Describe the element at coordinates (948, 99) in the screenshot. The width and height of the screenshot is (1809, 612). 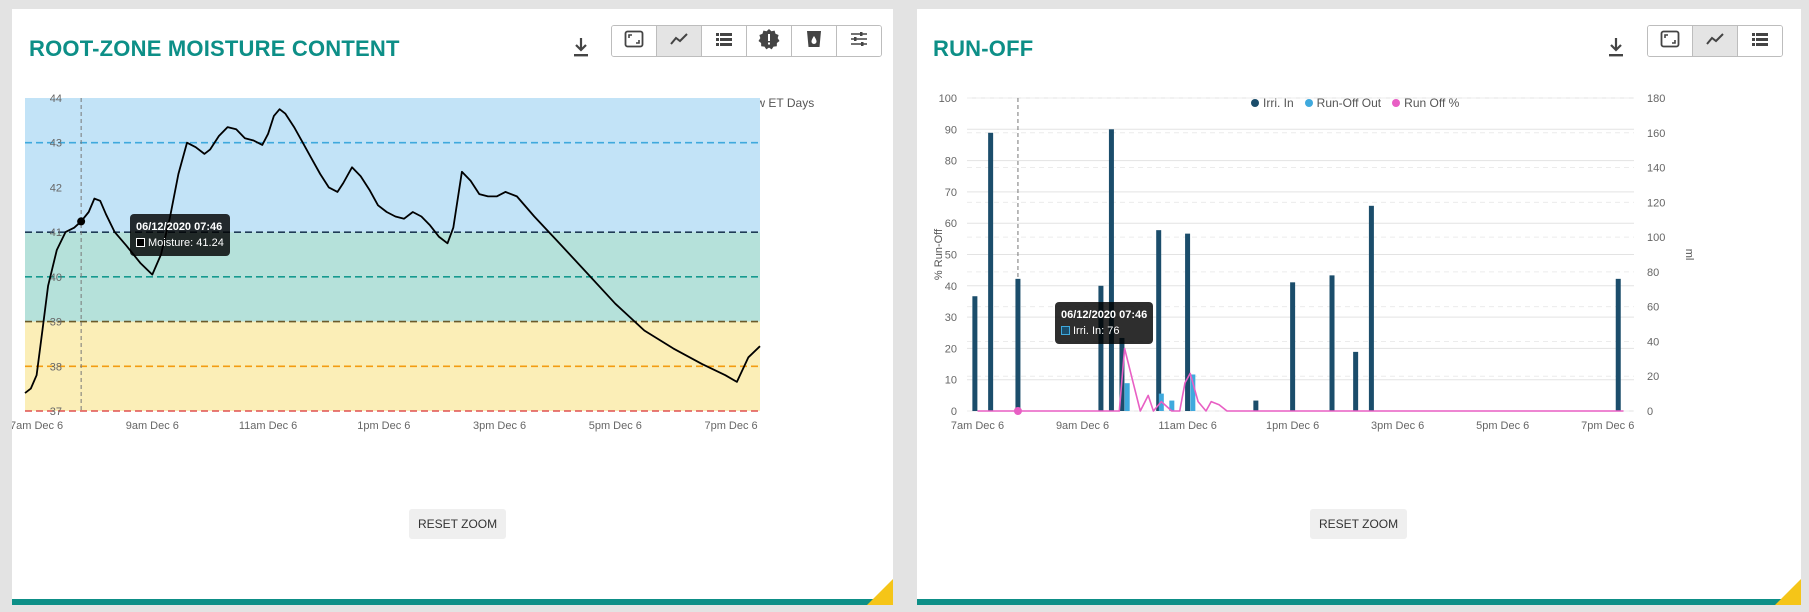
I see `y-tick-label: 100` at that location.